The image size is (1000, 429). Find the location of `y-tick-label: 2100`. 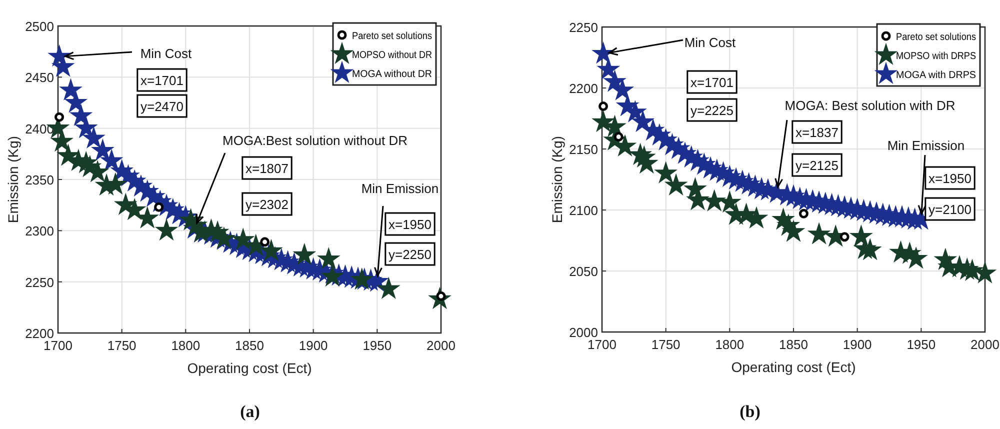

y-tick-label: 2100 is located at coordinates (583, 210).